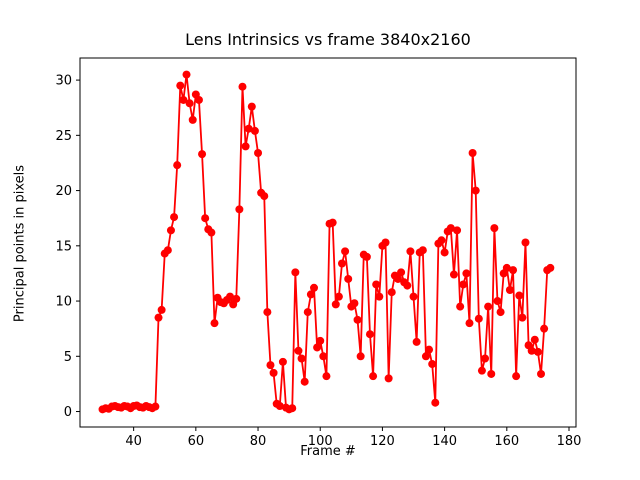 The height and width of the screenshot is (480, 640). Describe the element at coordinates (63, 302) in the screenshot. I see `y-tick-label: 10` at that location.